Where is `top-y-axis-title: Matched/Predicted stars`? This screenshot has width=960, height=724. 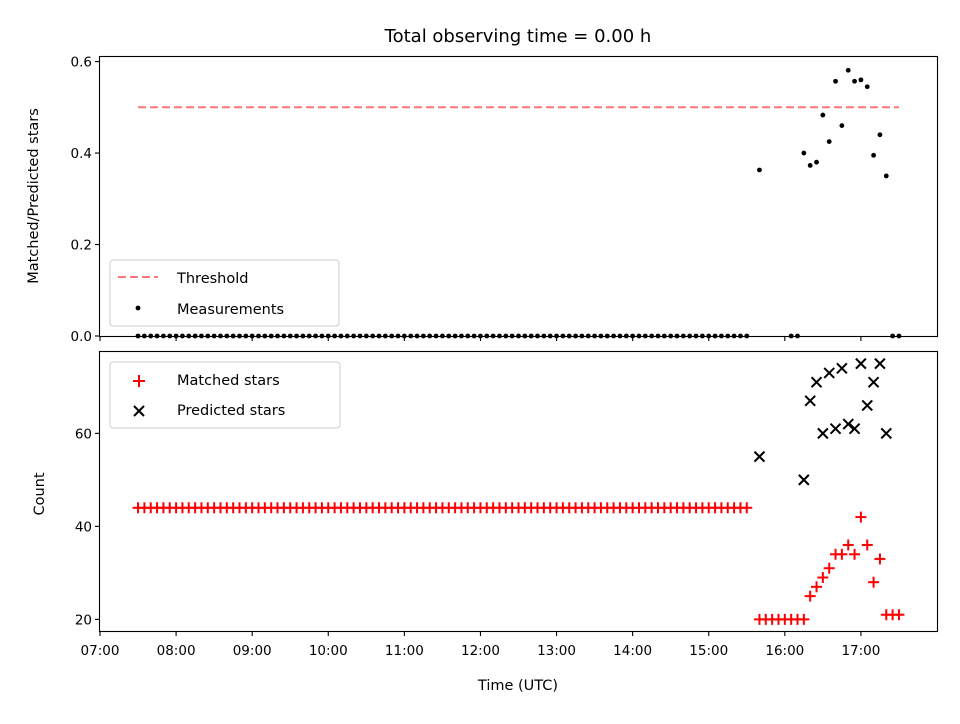
top-y-axis-title: Matched/Predicted stars is located at coordinates (34, 196).